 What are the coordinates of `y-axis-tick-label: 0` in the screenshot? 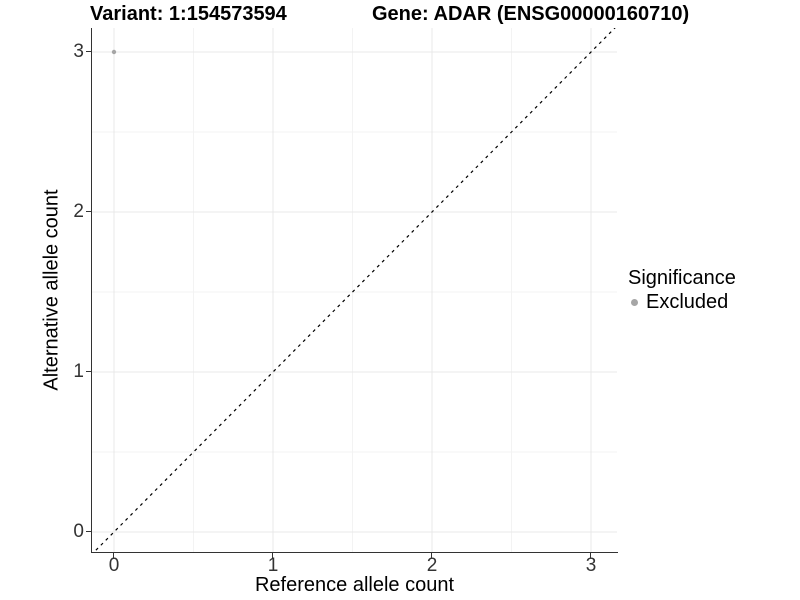 It's located at (78, 531).